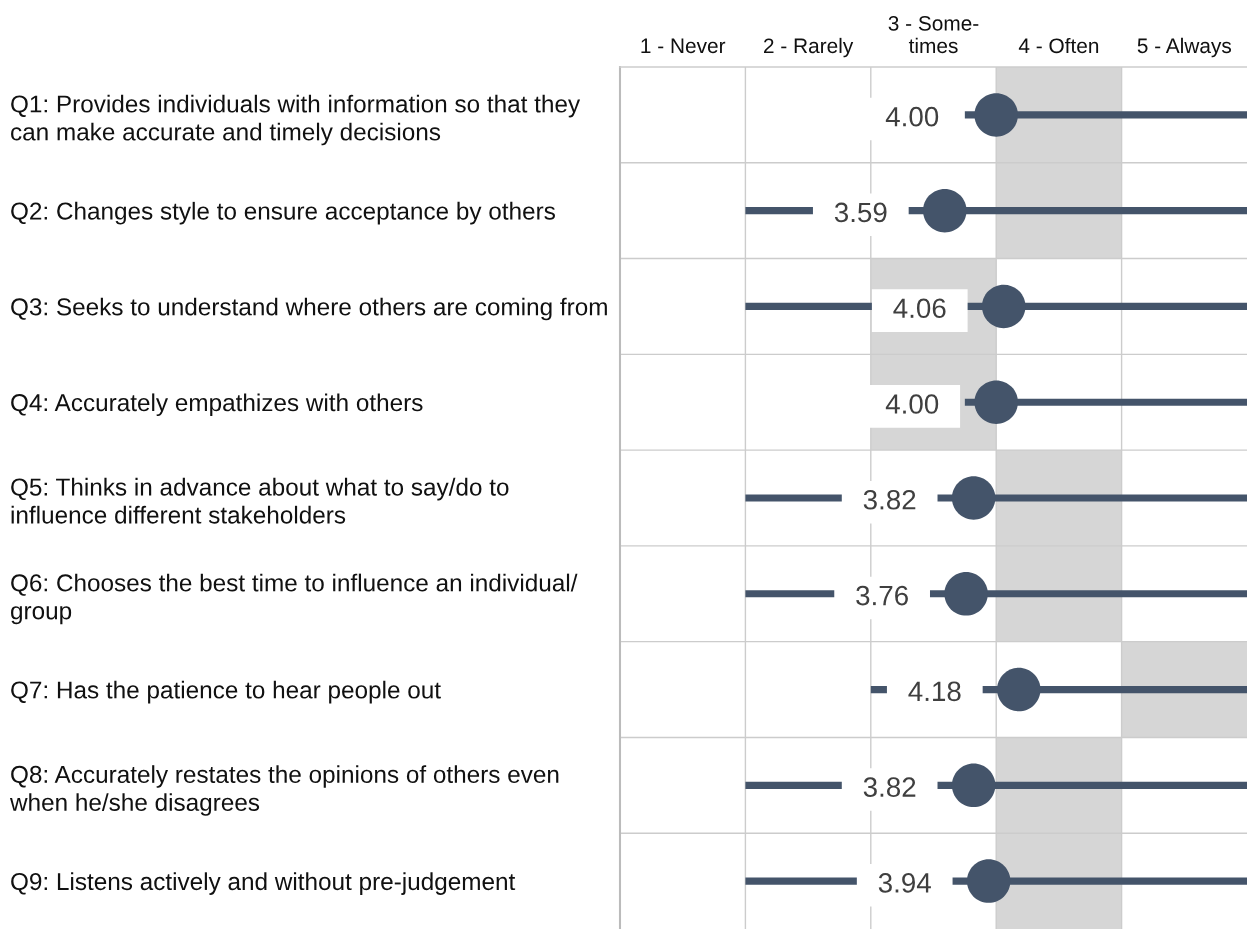 This screenshot has width=1247, height=929. I want to click on data-label: 4.06, so click(919, 308).